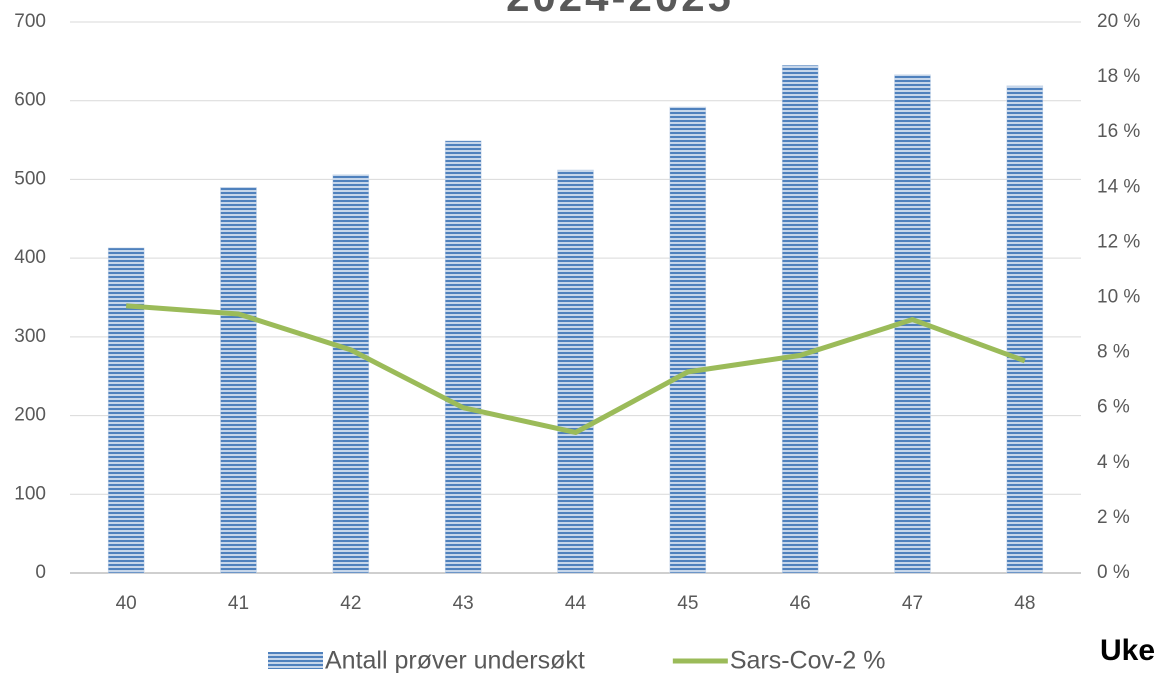 Image resolution: width=1167 pixels, height=673 pixels. Describe the element at coordinates (1118, 131) in the screenshot. I see `y2-tick-label: 16 %` at that location.